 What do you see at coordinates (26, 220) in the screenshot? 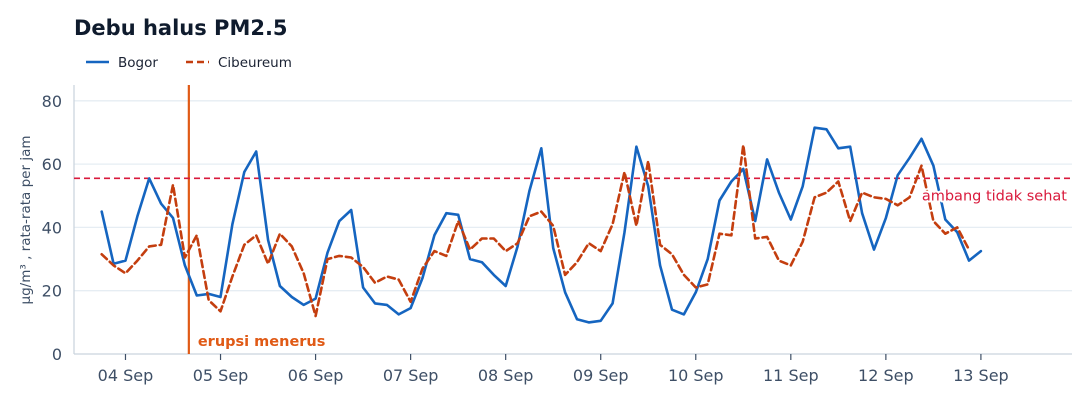
I see `y-axis-label: µg/m³ , rata-rata per jam` at bounding box center [26, 220].